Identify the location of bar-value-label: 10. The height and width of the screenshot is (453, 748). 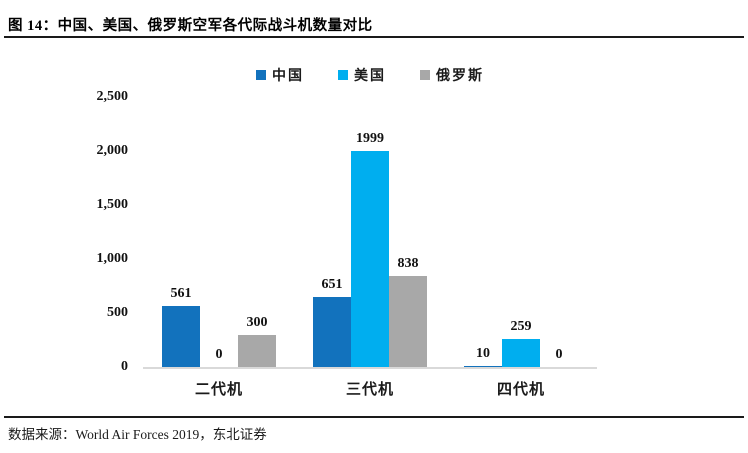
(483, 353).